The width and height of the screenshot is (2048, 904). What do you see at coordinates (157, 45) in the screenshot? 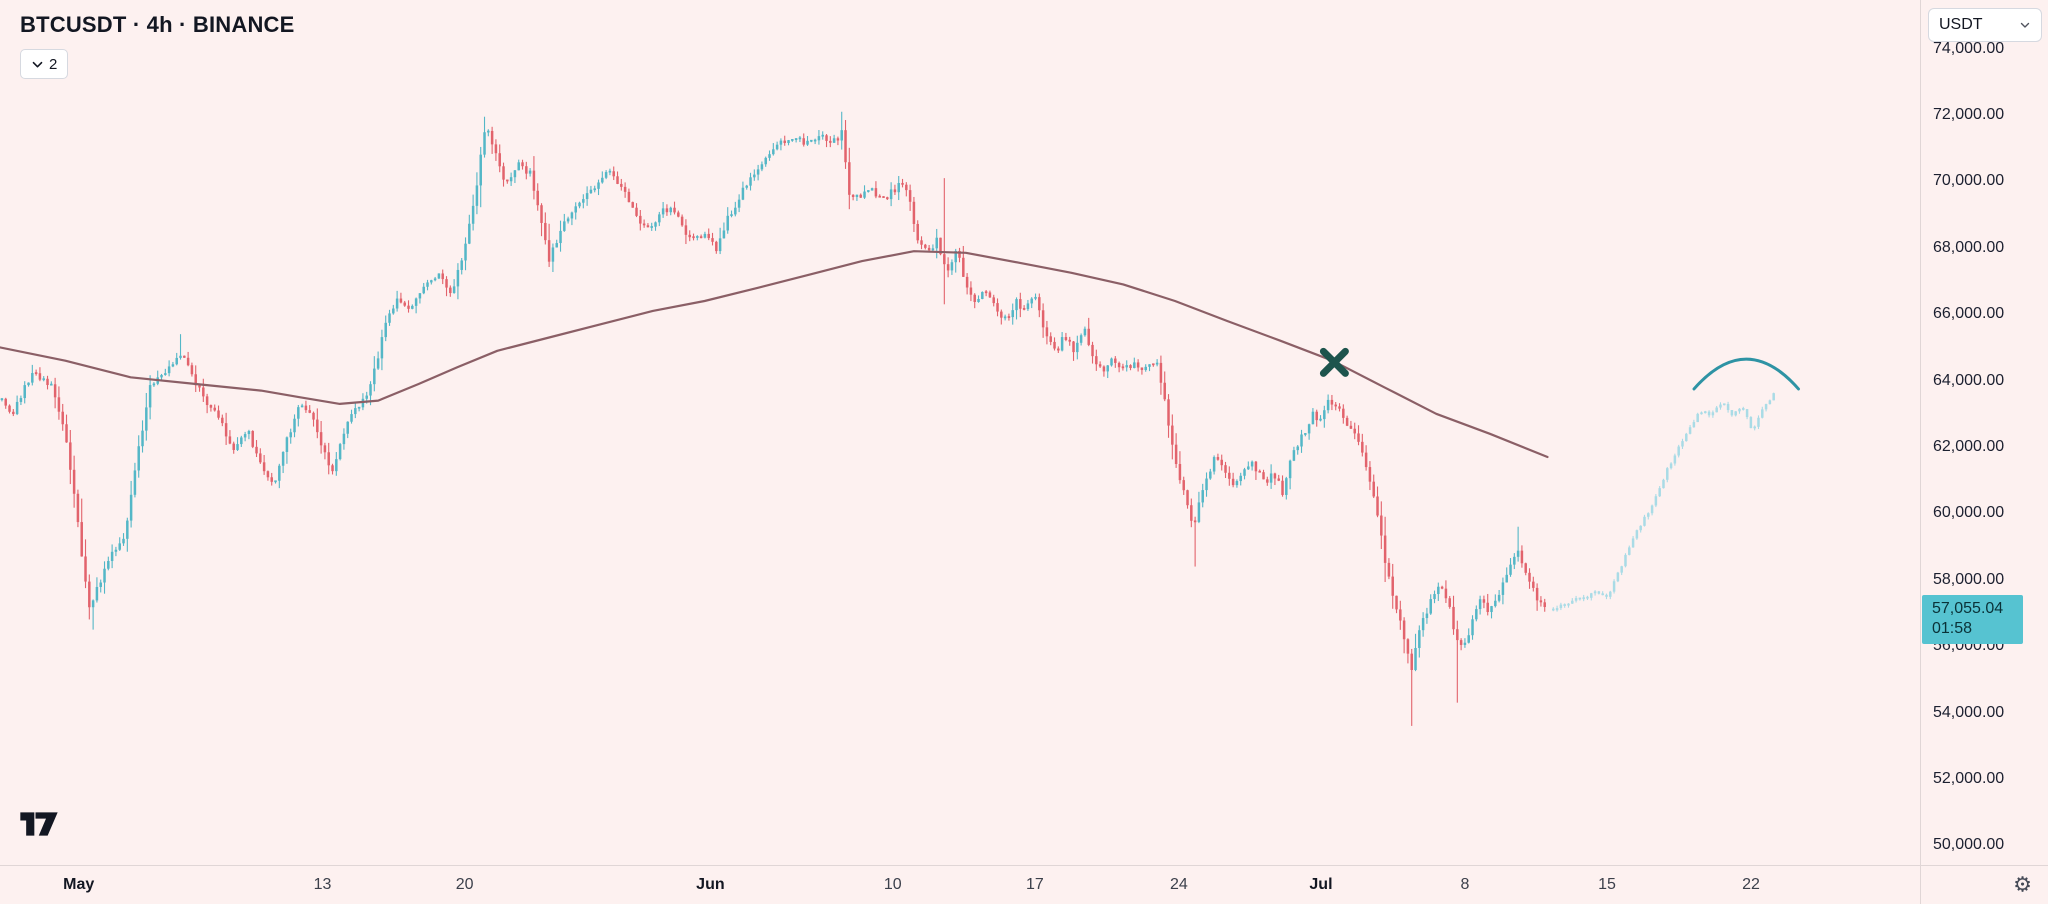
I see `chart-legend: BTCUSDT · 4h · BINANCE 2` at bounding box center [157, 45].